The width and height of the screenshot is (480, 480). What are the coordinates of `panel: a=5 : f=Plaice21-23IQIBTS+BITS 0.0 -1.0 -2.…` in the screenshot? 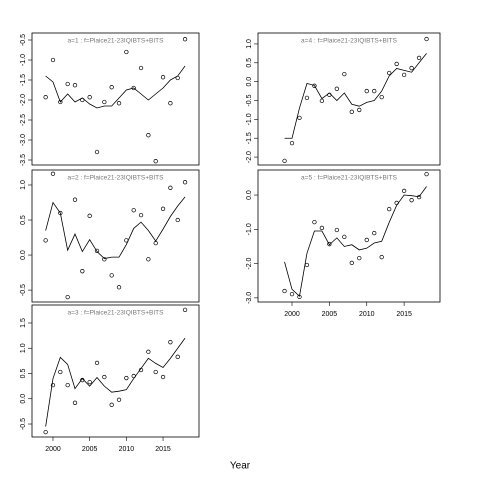 It's located at (343, 243).